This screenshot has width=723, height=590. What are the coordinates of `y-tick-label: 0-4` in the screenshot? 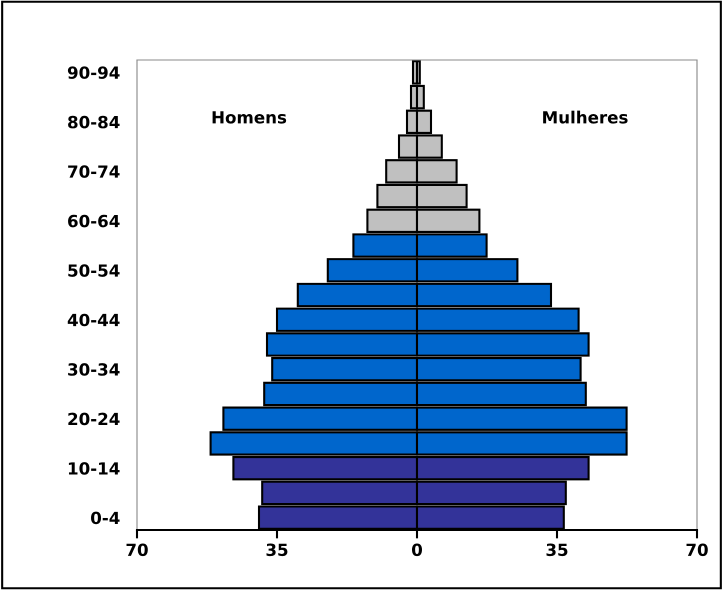 It's located at (105, 518).